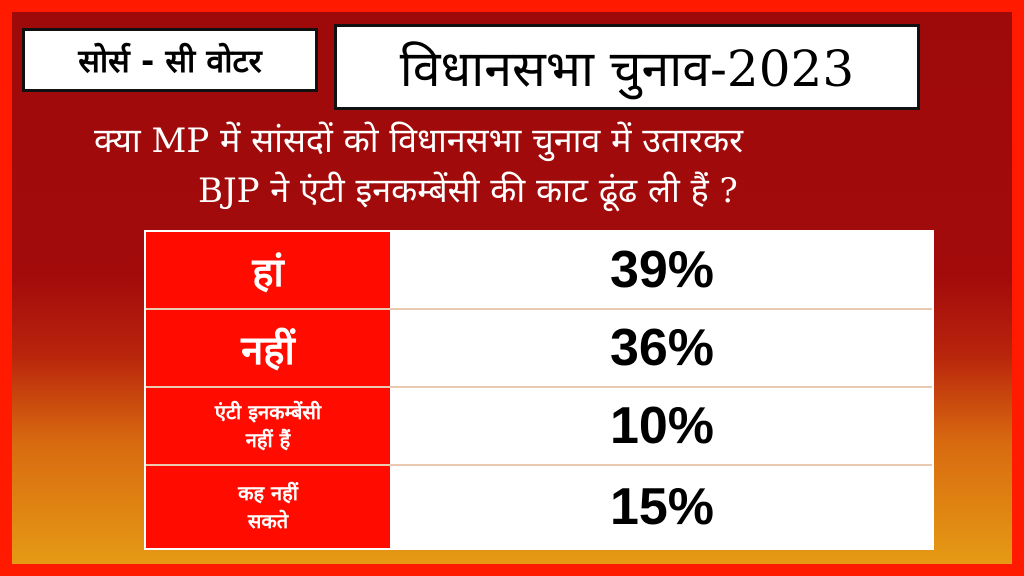 This screenshot has width=1024, height=576. I want to click on result-row-yes: हां 39%, so click(539, 271).